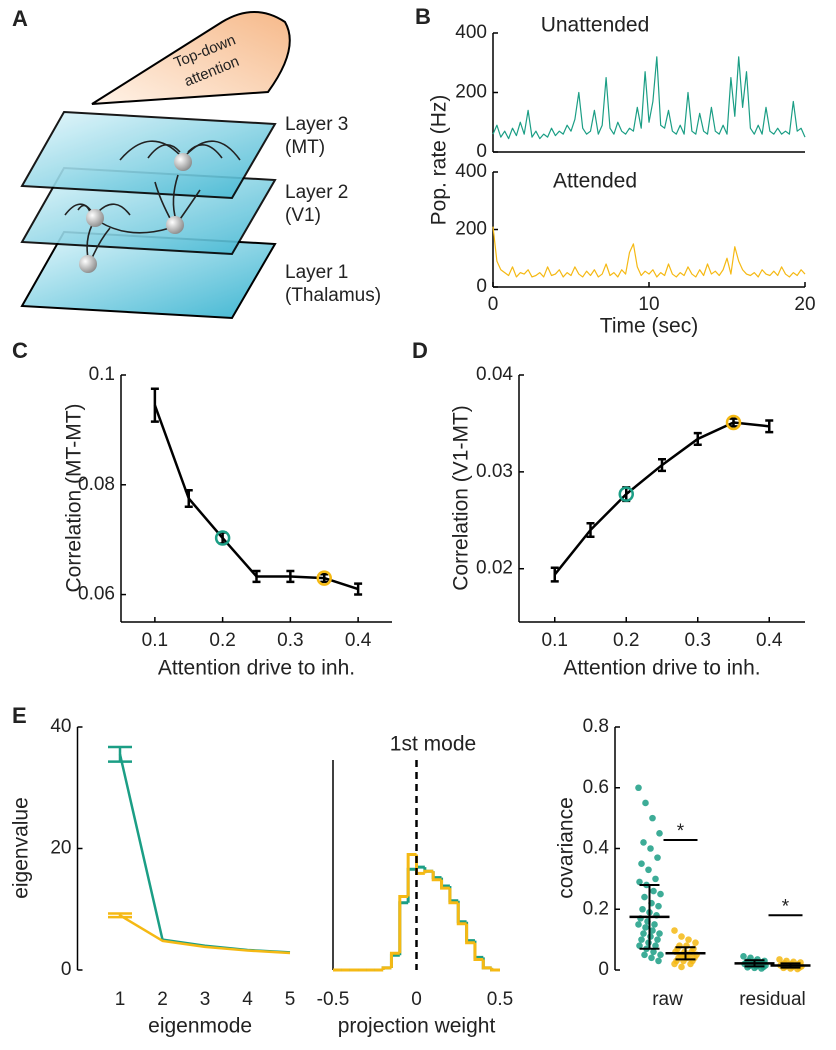 The width and height of the screenshot is (836, 1050). What do you see at coordinates (96, 594) in the screenshot?
I see `y-tick-label: 0.06` at bounding box center [96, 594].